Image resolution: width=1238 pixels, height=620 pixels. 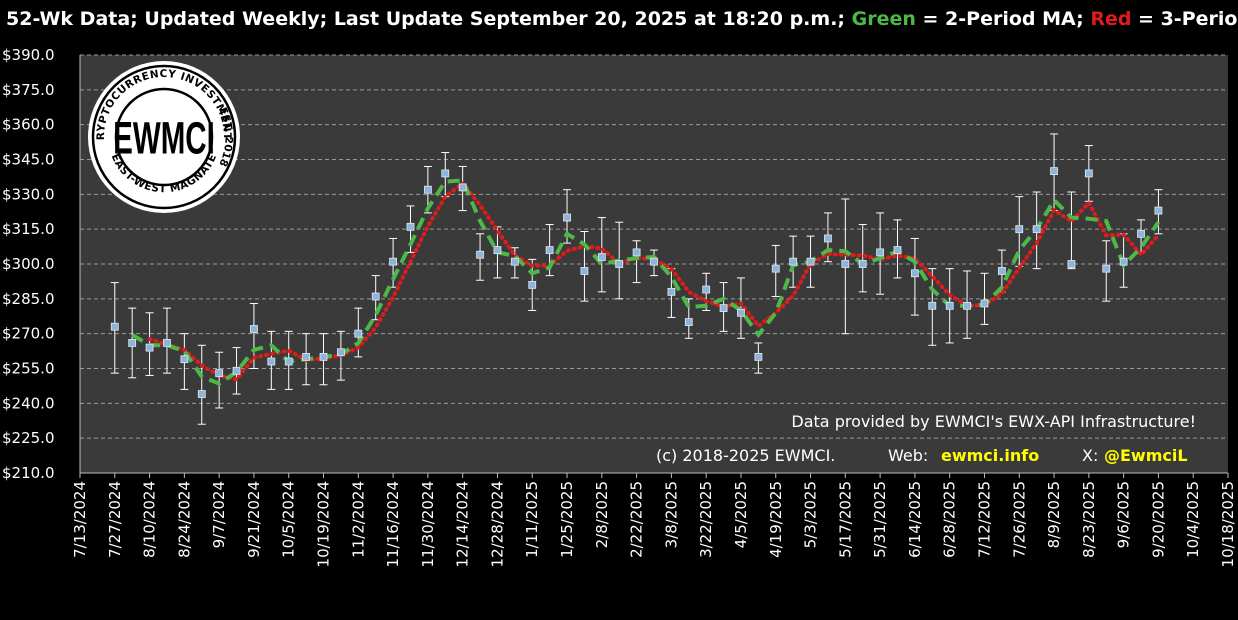 I want to click on x-tick-label: 5/3/2025, so click(x=811, y=514).